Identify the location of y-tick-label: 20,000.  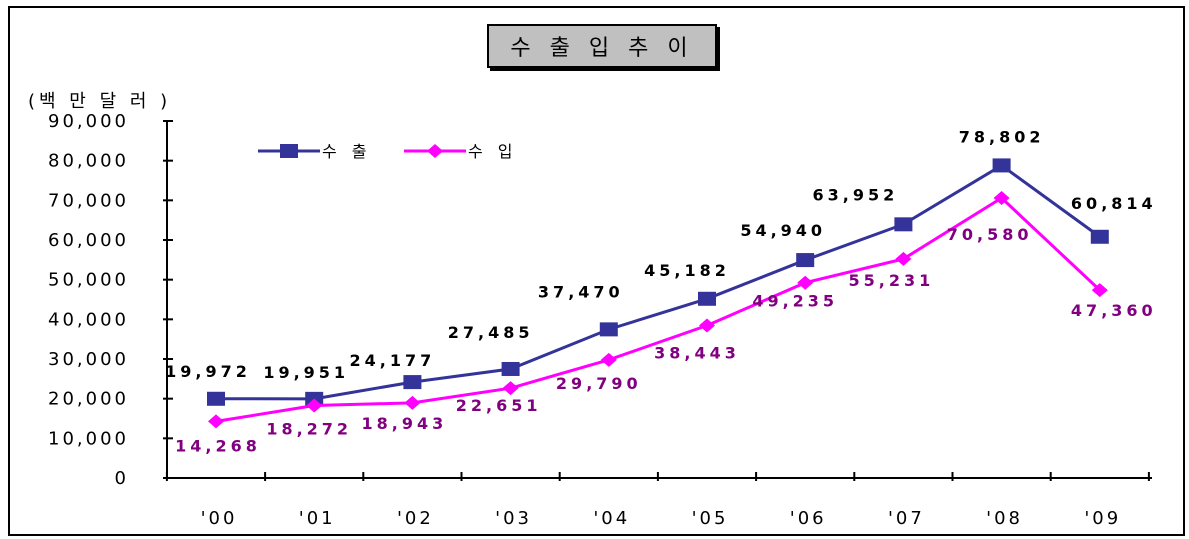
(88, 399).